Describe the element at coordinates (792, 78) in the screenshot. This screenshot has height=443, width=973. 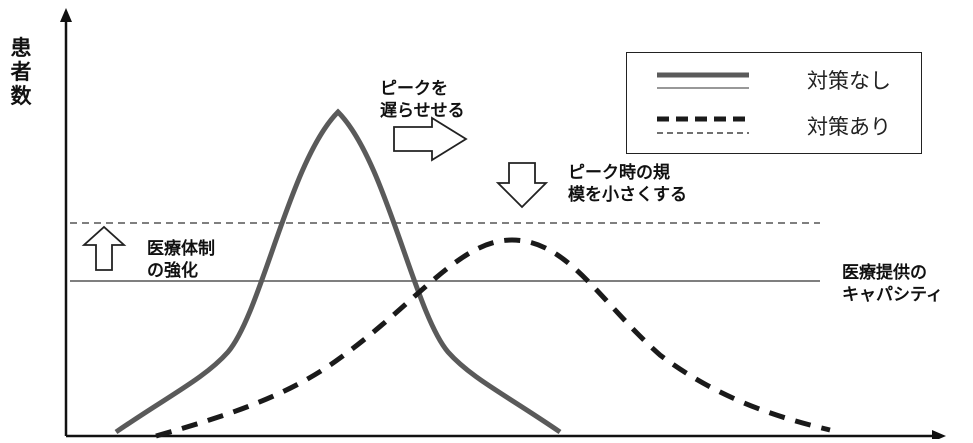
I see `legend-item-no-measures: 対策なし` at that location.